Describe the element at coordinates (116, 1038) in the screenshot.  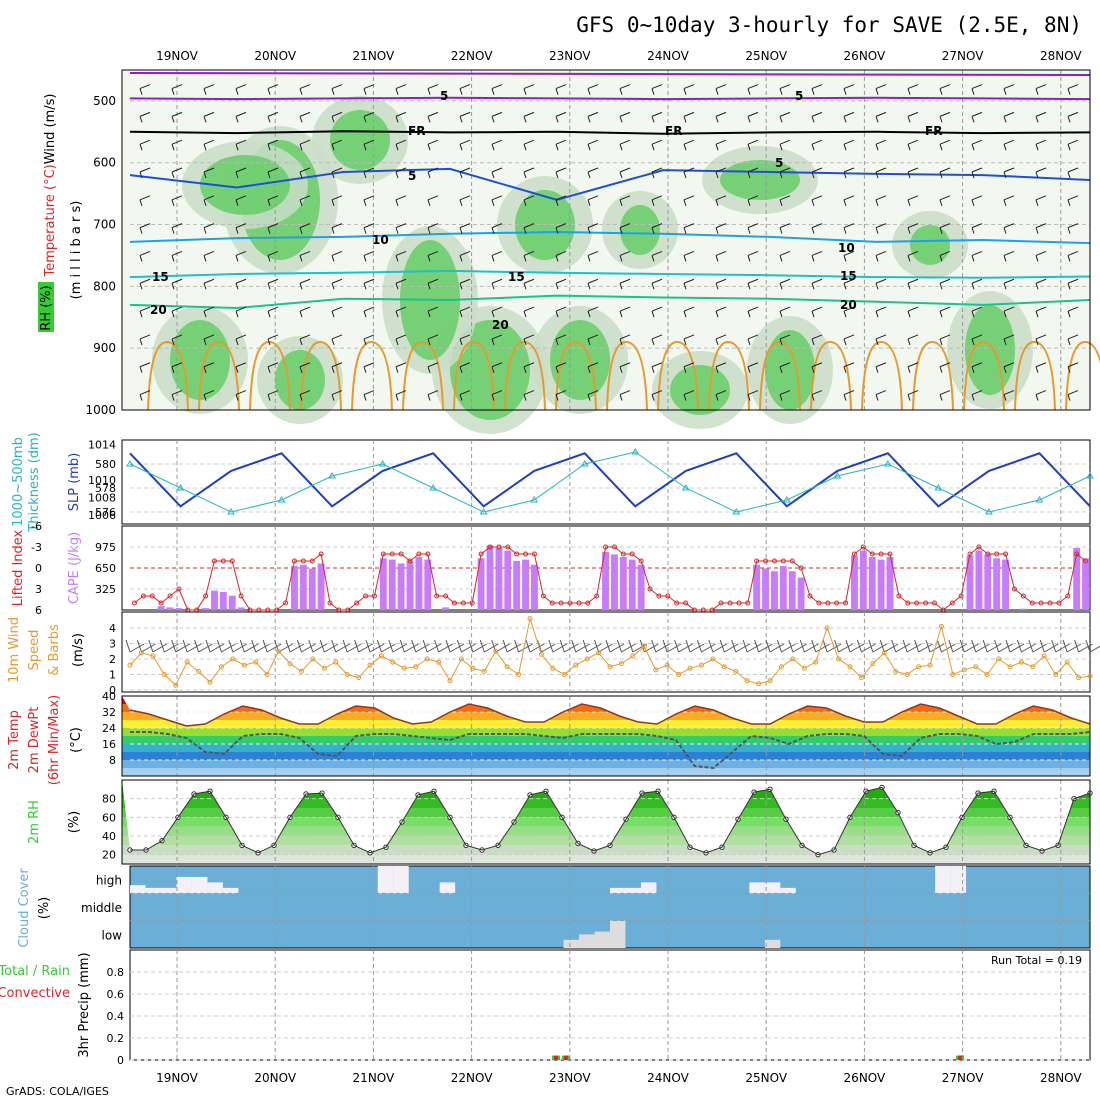
I see `precip-tick-0.2: 0.2` at that location.